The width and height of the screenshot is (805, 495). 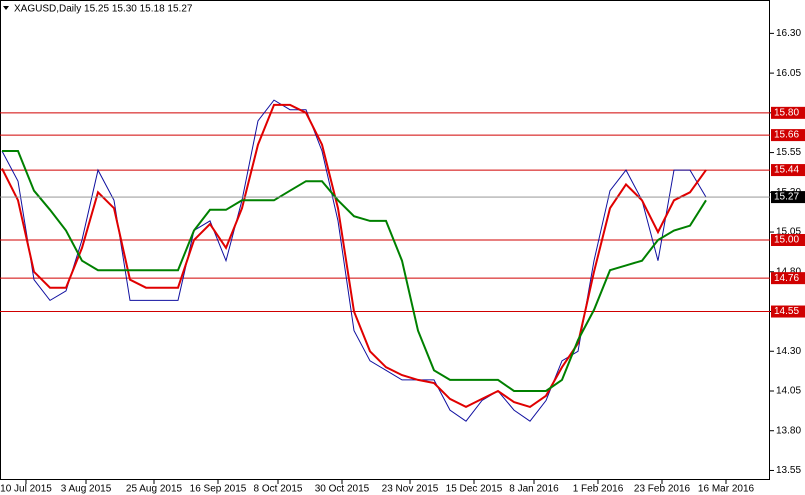 I want to click on x-tick-label: 15 Dec 2015, so click(x=474, y=489).